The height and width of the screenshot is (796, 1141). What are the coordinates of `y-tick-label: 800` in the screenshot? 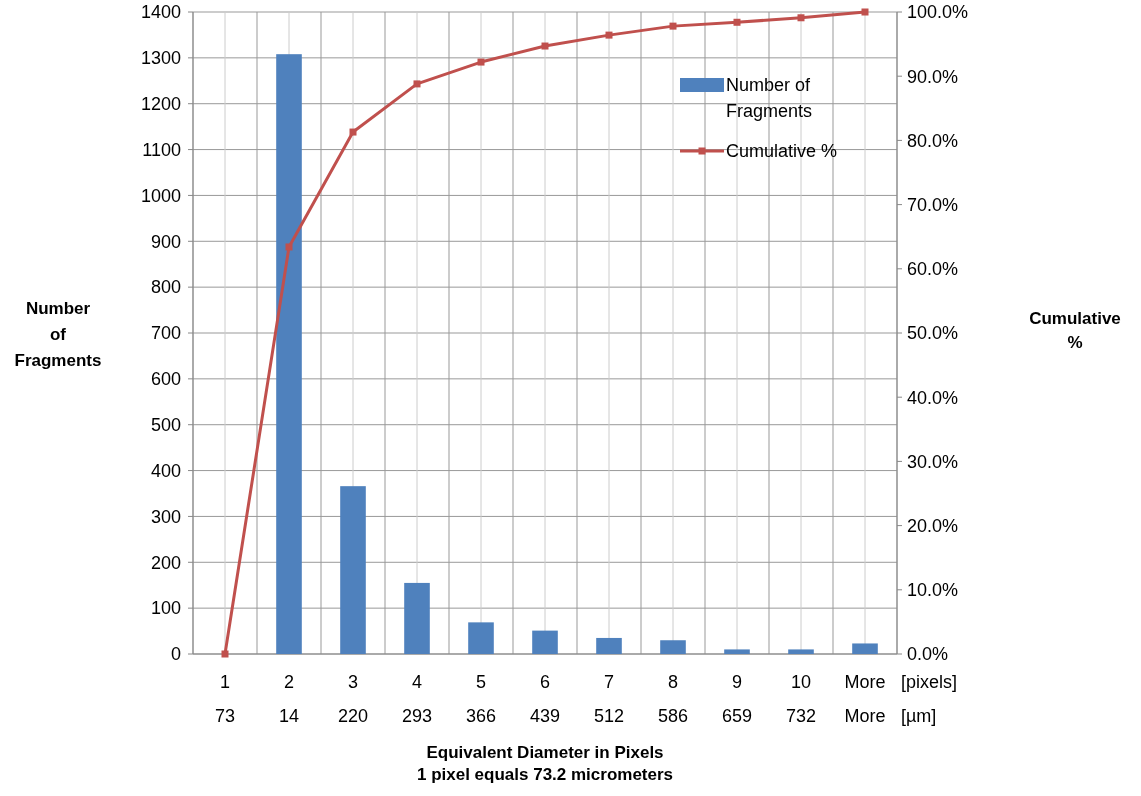 It's located at (165, 287).